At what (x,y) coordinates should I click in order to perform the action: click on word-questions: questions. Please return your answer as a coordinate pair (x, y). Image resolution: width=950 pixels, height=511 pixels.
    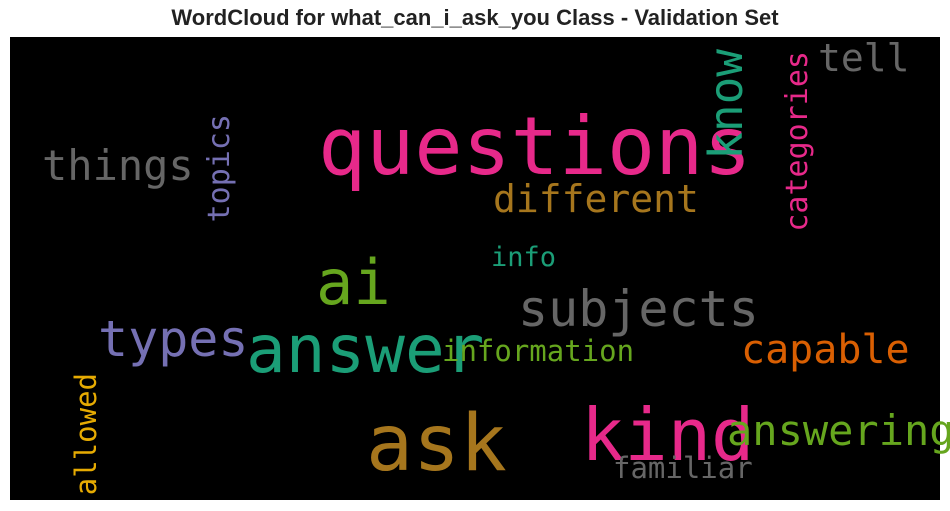
    Looking at the image, I should click on (535, 146).